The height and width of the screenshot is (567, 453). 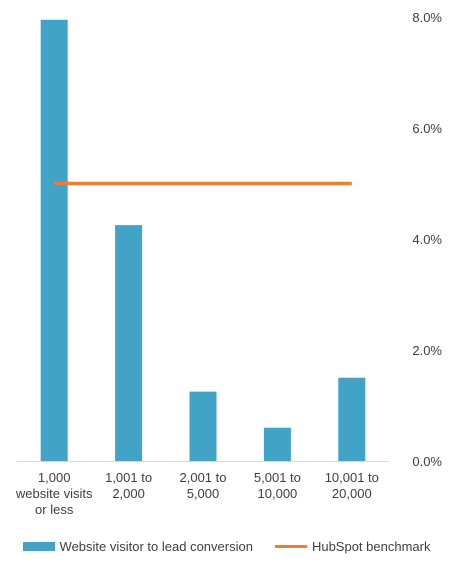 I want to click on legend-item-benchmark: HubSpot benchmark, so click(x=352, y=546).